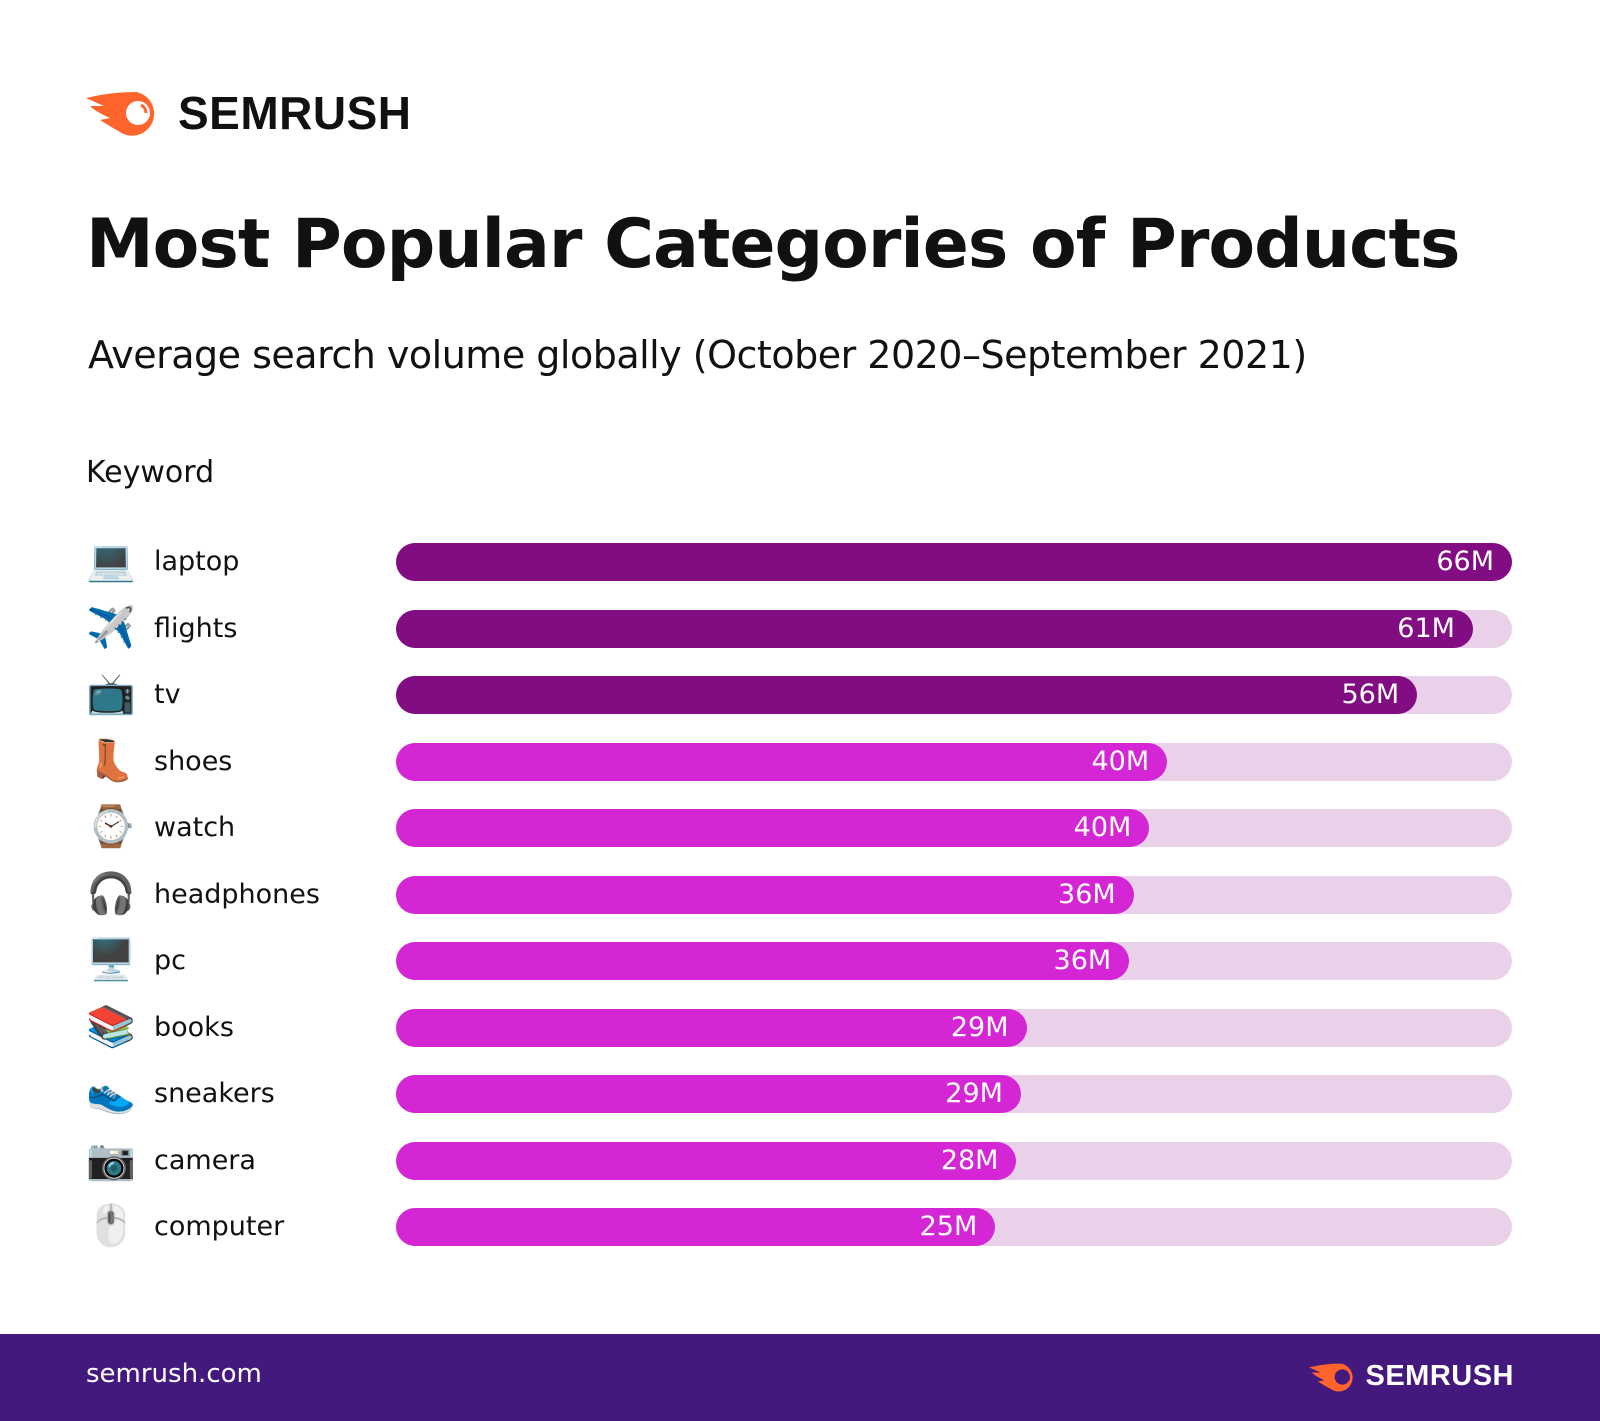 The height and width of the screenshot is (1421, 1600). Describe the element at coordinates (111, 960) in the screenshot. I see `pc-icon: 🖥️` at that location.